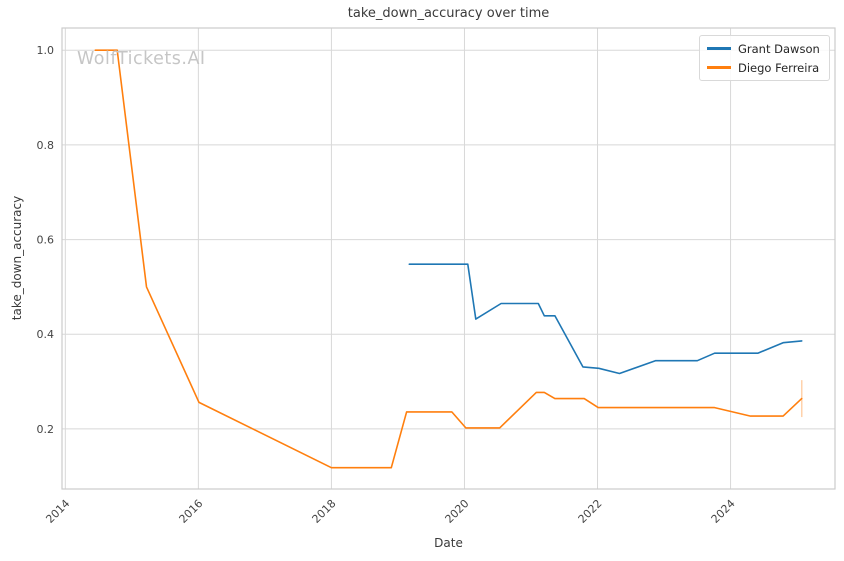  I want to click on x-axis-label: Date, so click(448, 543).